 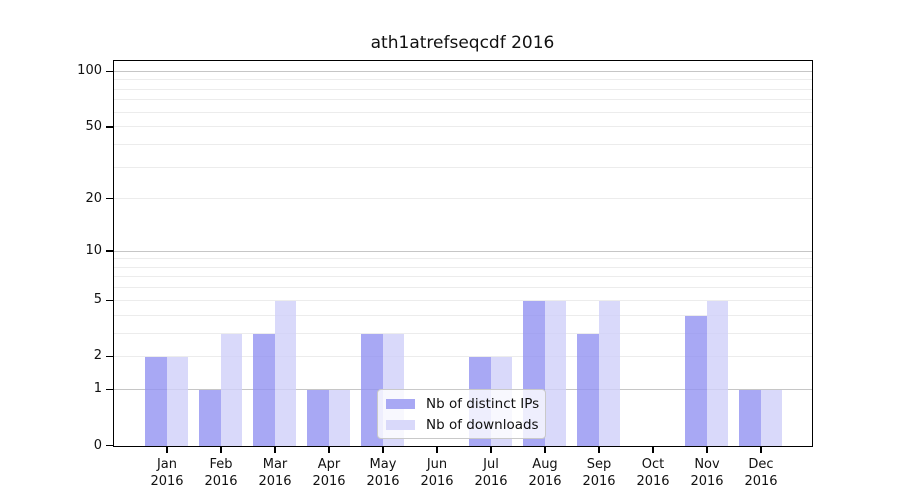 What do you see at coordinates (707, 472) in the screenshot?
I see `x-tick-label: Nov 2016` at bounding box center [707, 472].